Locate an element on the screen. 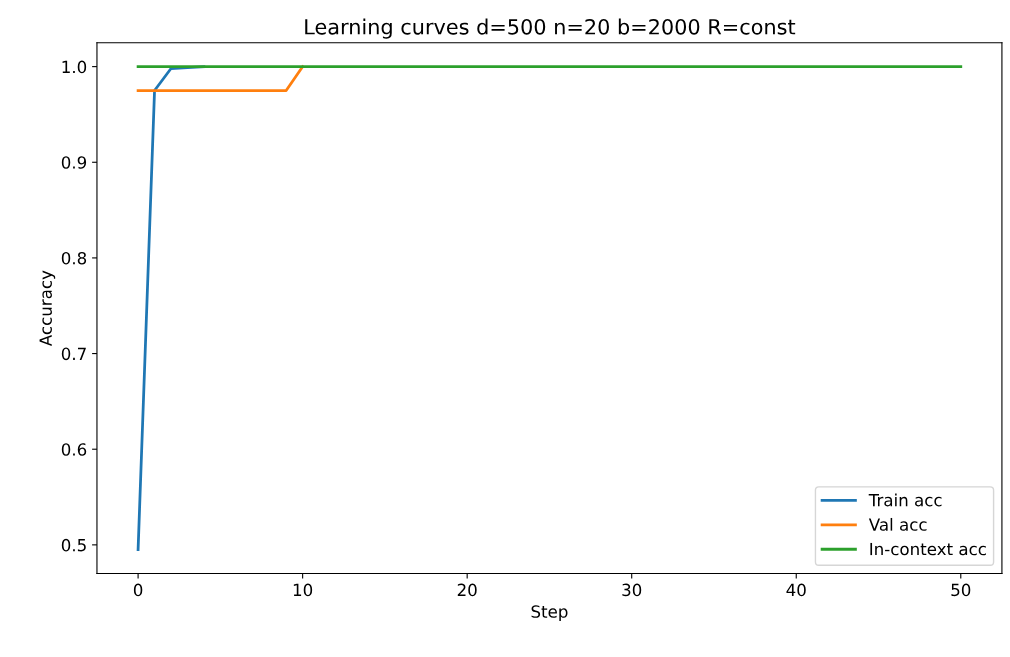  x-tick-label: 30 is located at coordinates (632, 590).